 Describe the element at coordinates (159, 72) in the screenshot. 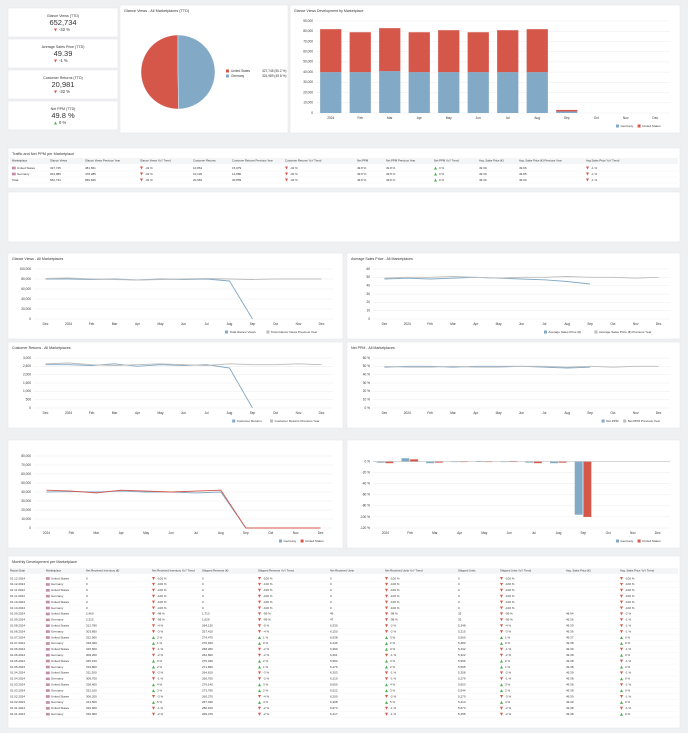

I see `pie-slice` at that location.